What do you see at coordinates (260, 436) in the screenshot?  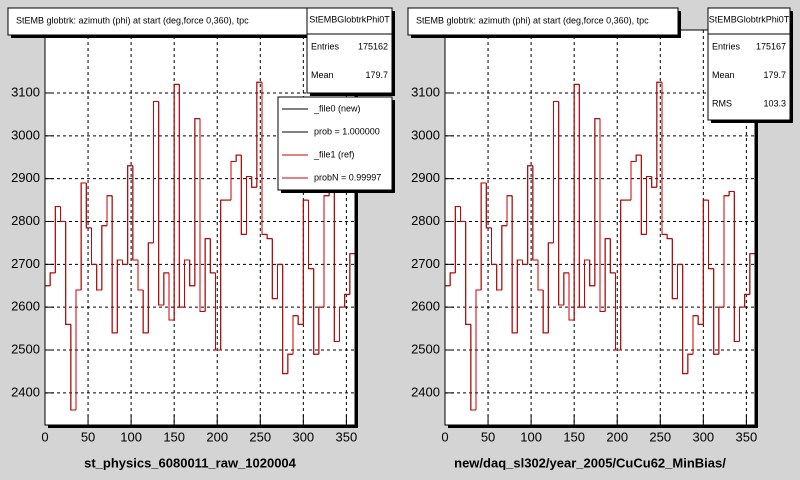 I see `x-tick-label: 250` at bounding box center [260, 436].